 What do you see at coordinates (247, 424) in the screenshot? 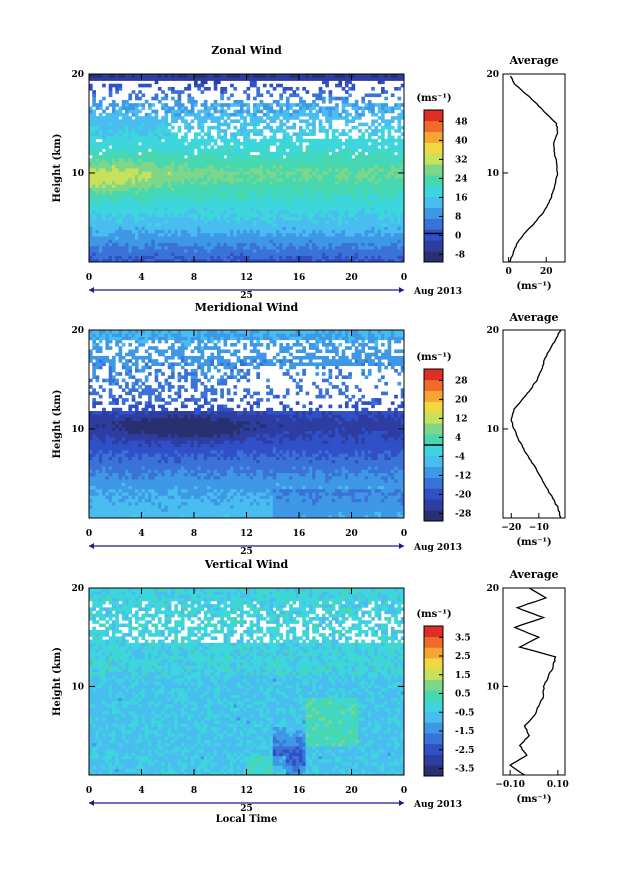
I see `heatmap-meridional` at bounding box center [247, 424].